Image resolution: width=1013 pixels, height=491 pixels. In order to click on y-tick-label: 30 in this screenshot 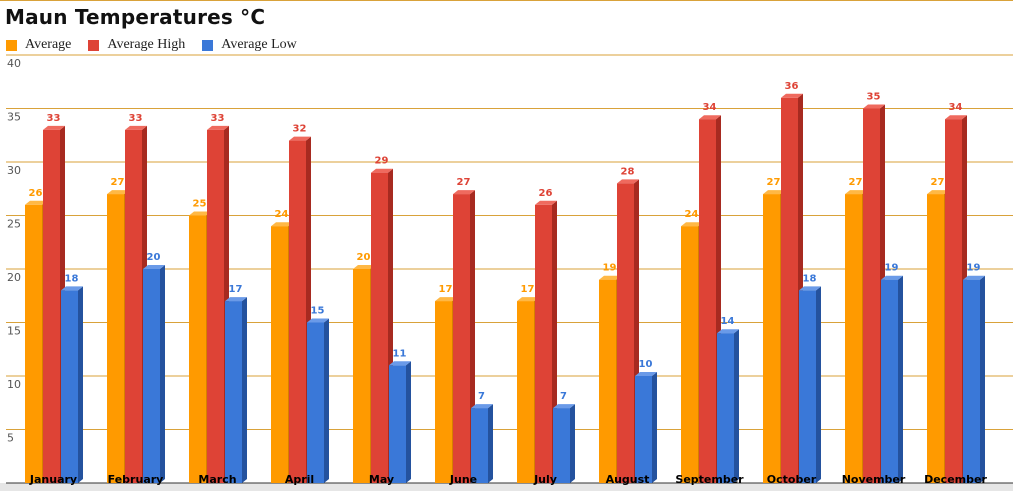, I will do `click(14, 170)`.